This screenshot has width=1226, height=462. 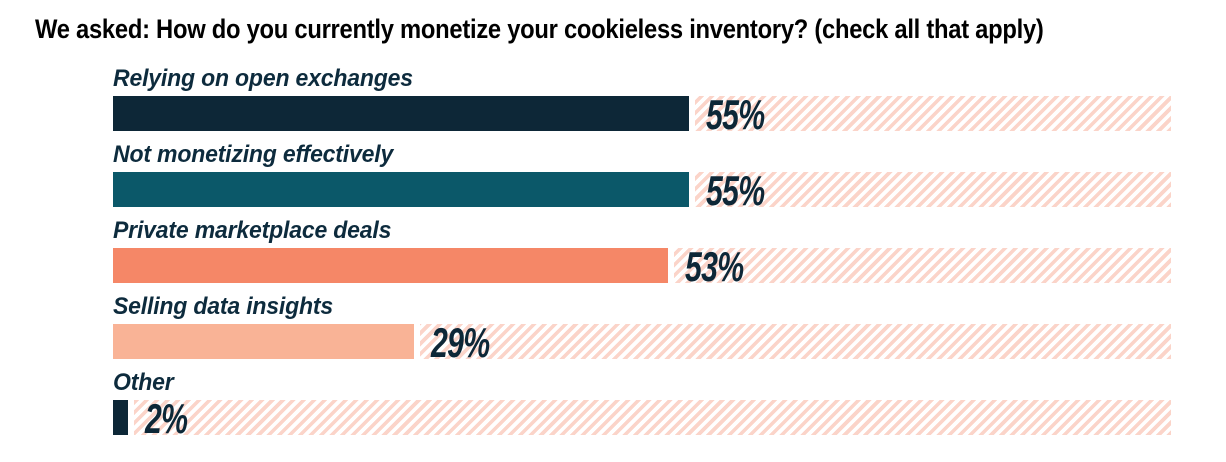 I want to click on bar-value-label: 53%, so click(x=714, y=266).